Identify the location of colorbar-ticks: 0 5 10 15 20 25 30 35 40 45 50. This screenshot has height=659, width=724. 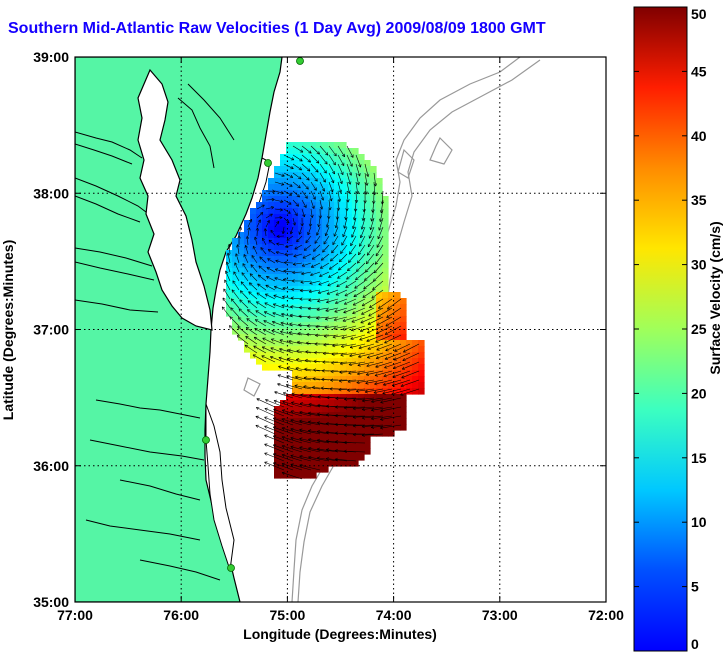
(670, 329).